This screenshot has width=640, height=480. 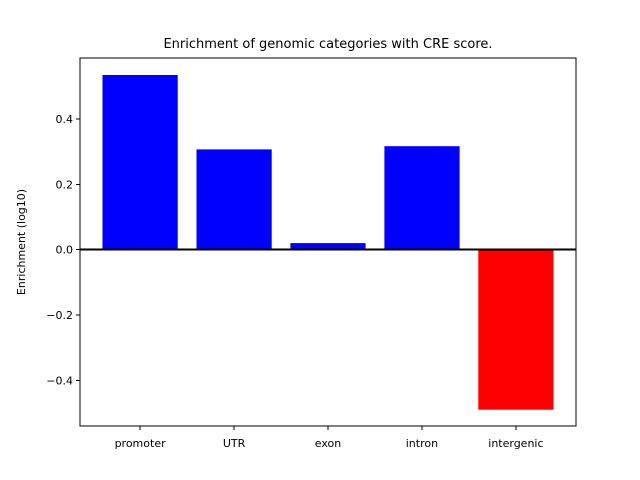 I want to click on x-tick-label-intron: intron, so click(x=422, y=443).